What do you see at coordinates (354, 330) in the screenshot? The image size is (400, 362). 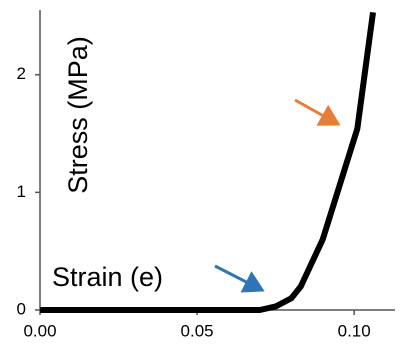 I see `x-tick-label: 0.10` at bounding box center [354, 330].